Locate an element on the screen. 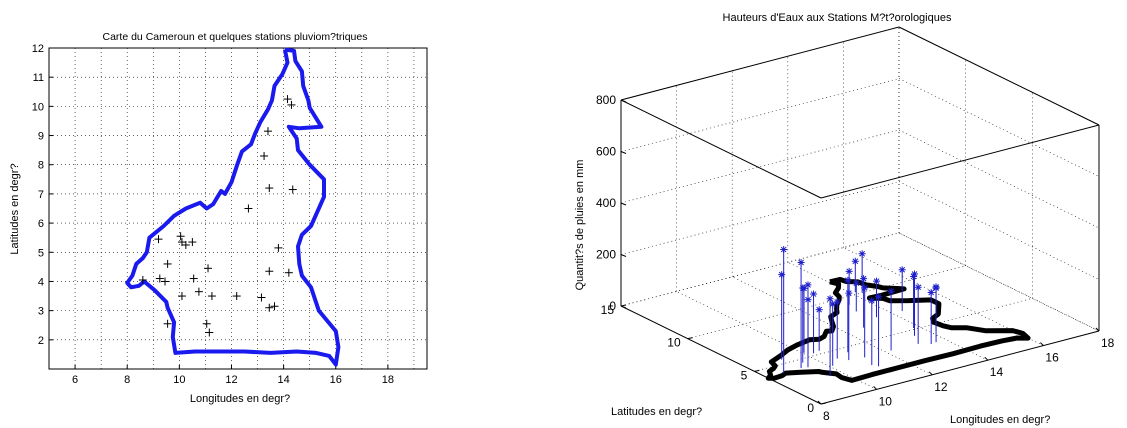 This screenshot has height=428, width=1127. rain-x-tick-label: 10 is located at coordinates (886, 401).